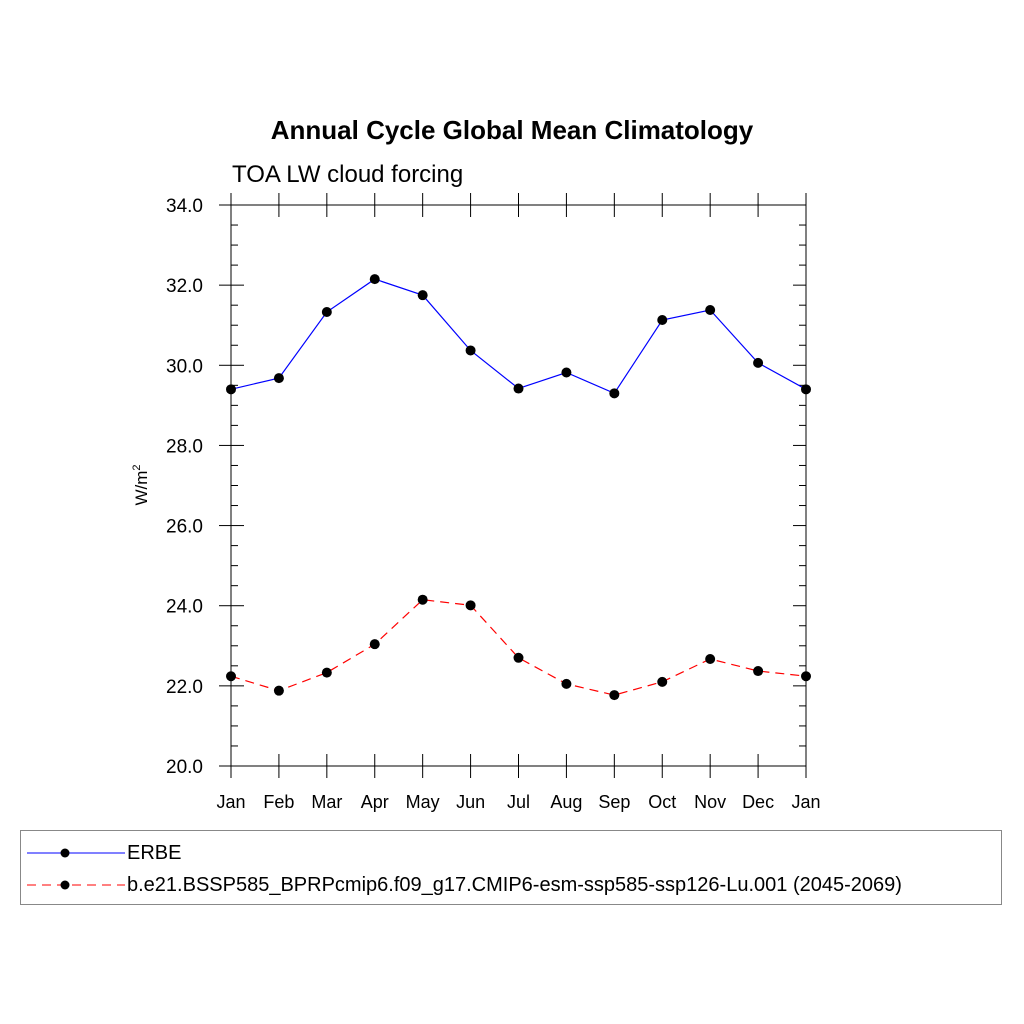 This screenshot has width=1024, height=1024. Describe the element at coordinates (184, 206) in the screenshot. I see `y-tick-label: 34.0` at that location.